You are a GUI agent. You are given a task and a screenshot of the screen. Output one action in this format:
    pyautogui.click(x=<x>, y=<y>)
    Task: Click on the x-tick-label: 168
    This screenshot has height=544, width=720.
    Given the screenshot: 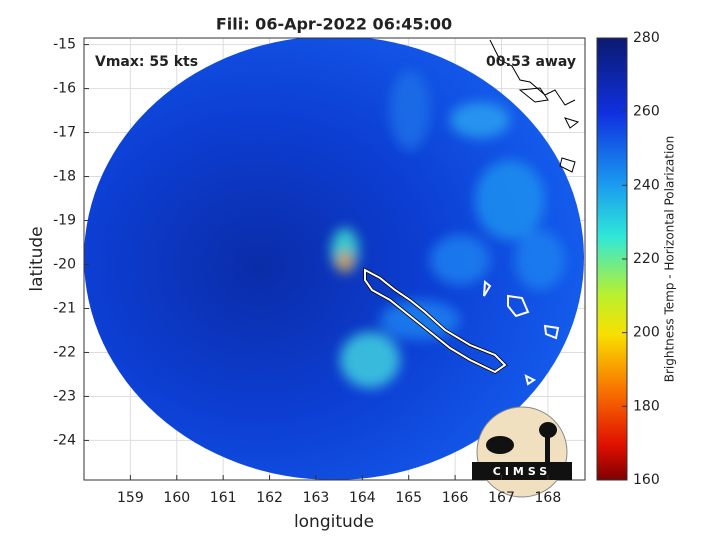 What is the action you would take?
    pyautogui.click(x=548, y=498)
    